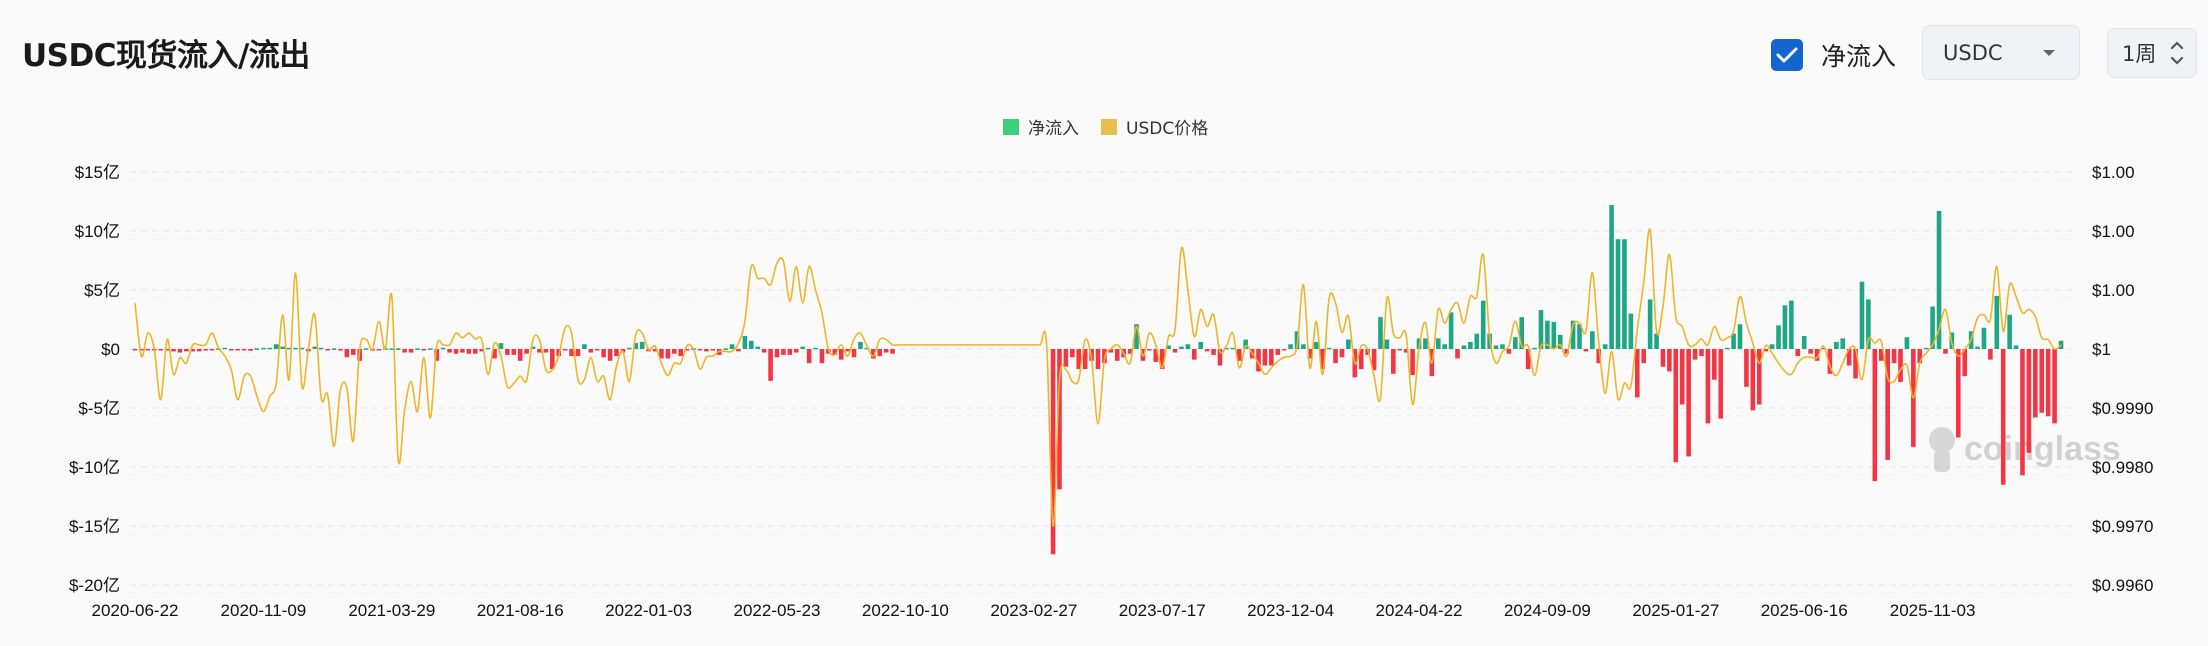 This screenshot has width=2208, height=646. I want to click on y-left-tick-label: $-15亿, so click(94, 526).